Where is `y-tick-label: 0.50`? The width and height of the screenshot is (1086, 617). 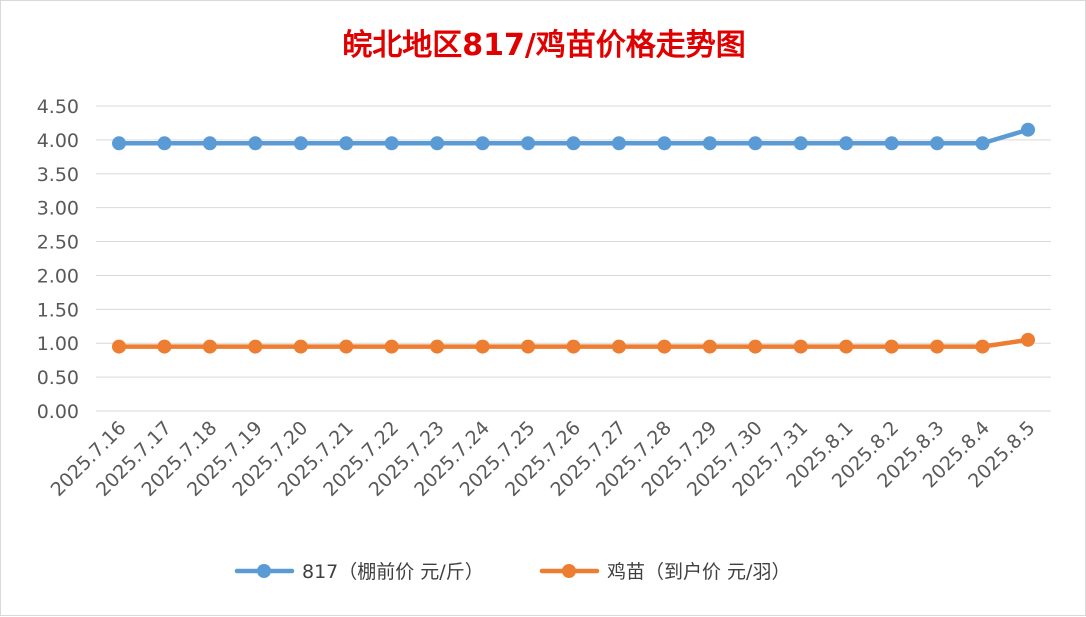
y-tick-label: 0.50 is located at coordinates (58, 378).